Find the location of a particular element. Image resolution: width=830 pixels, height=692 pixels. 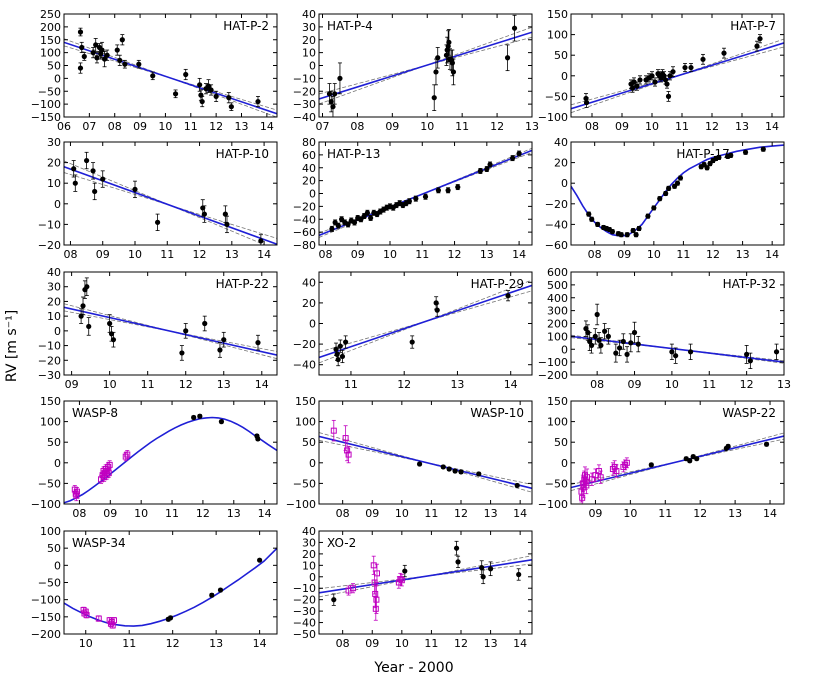

y-tick-label: −20 is located at coordinates (304, 344).